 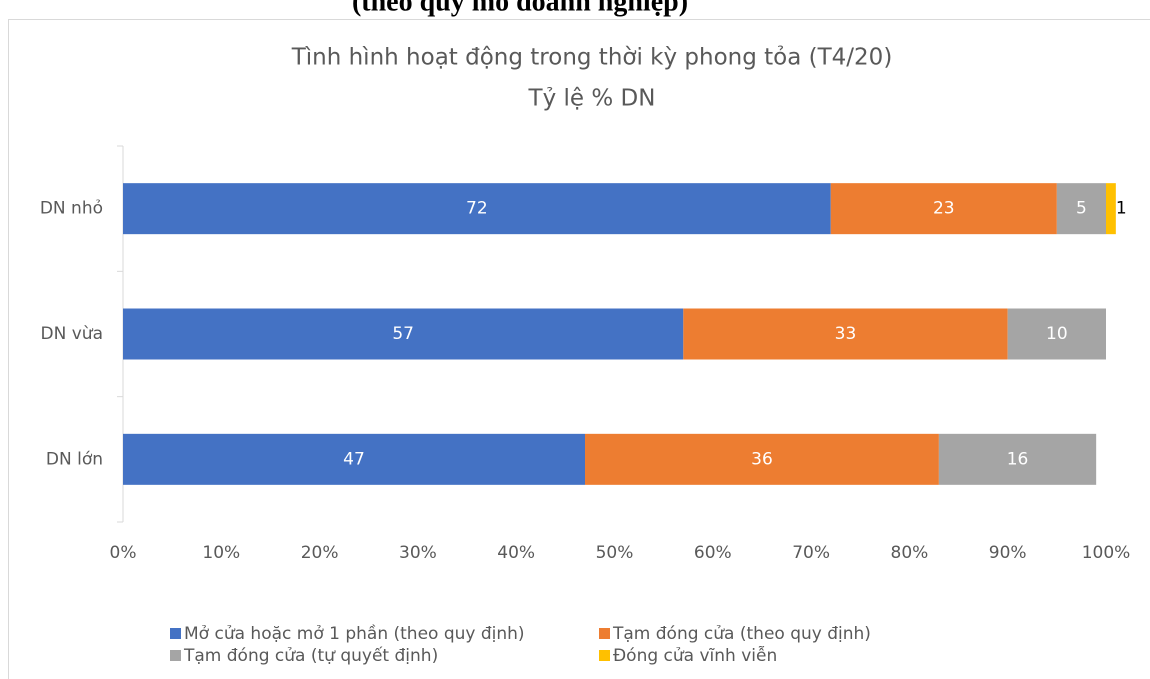 What do you see at coordinates (615, 553) in the screenshot?
I see `x-tick-label: 50%` at bounding box center [615, 553].